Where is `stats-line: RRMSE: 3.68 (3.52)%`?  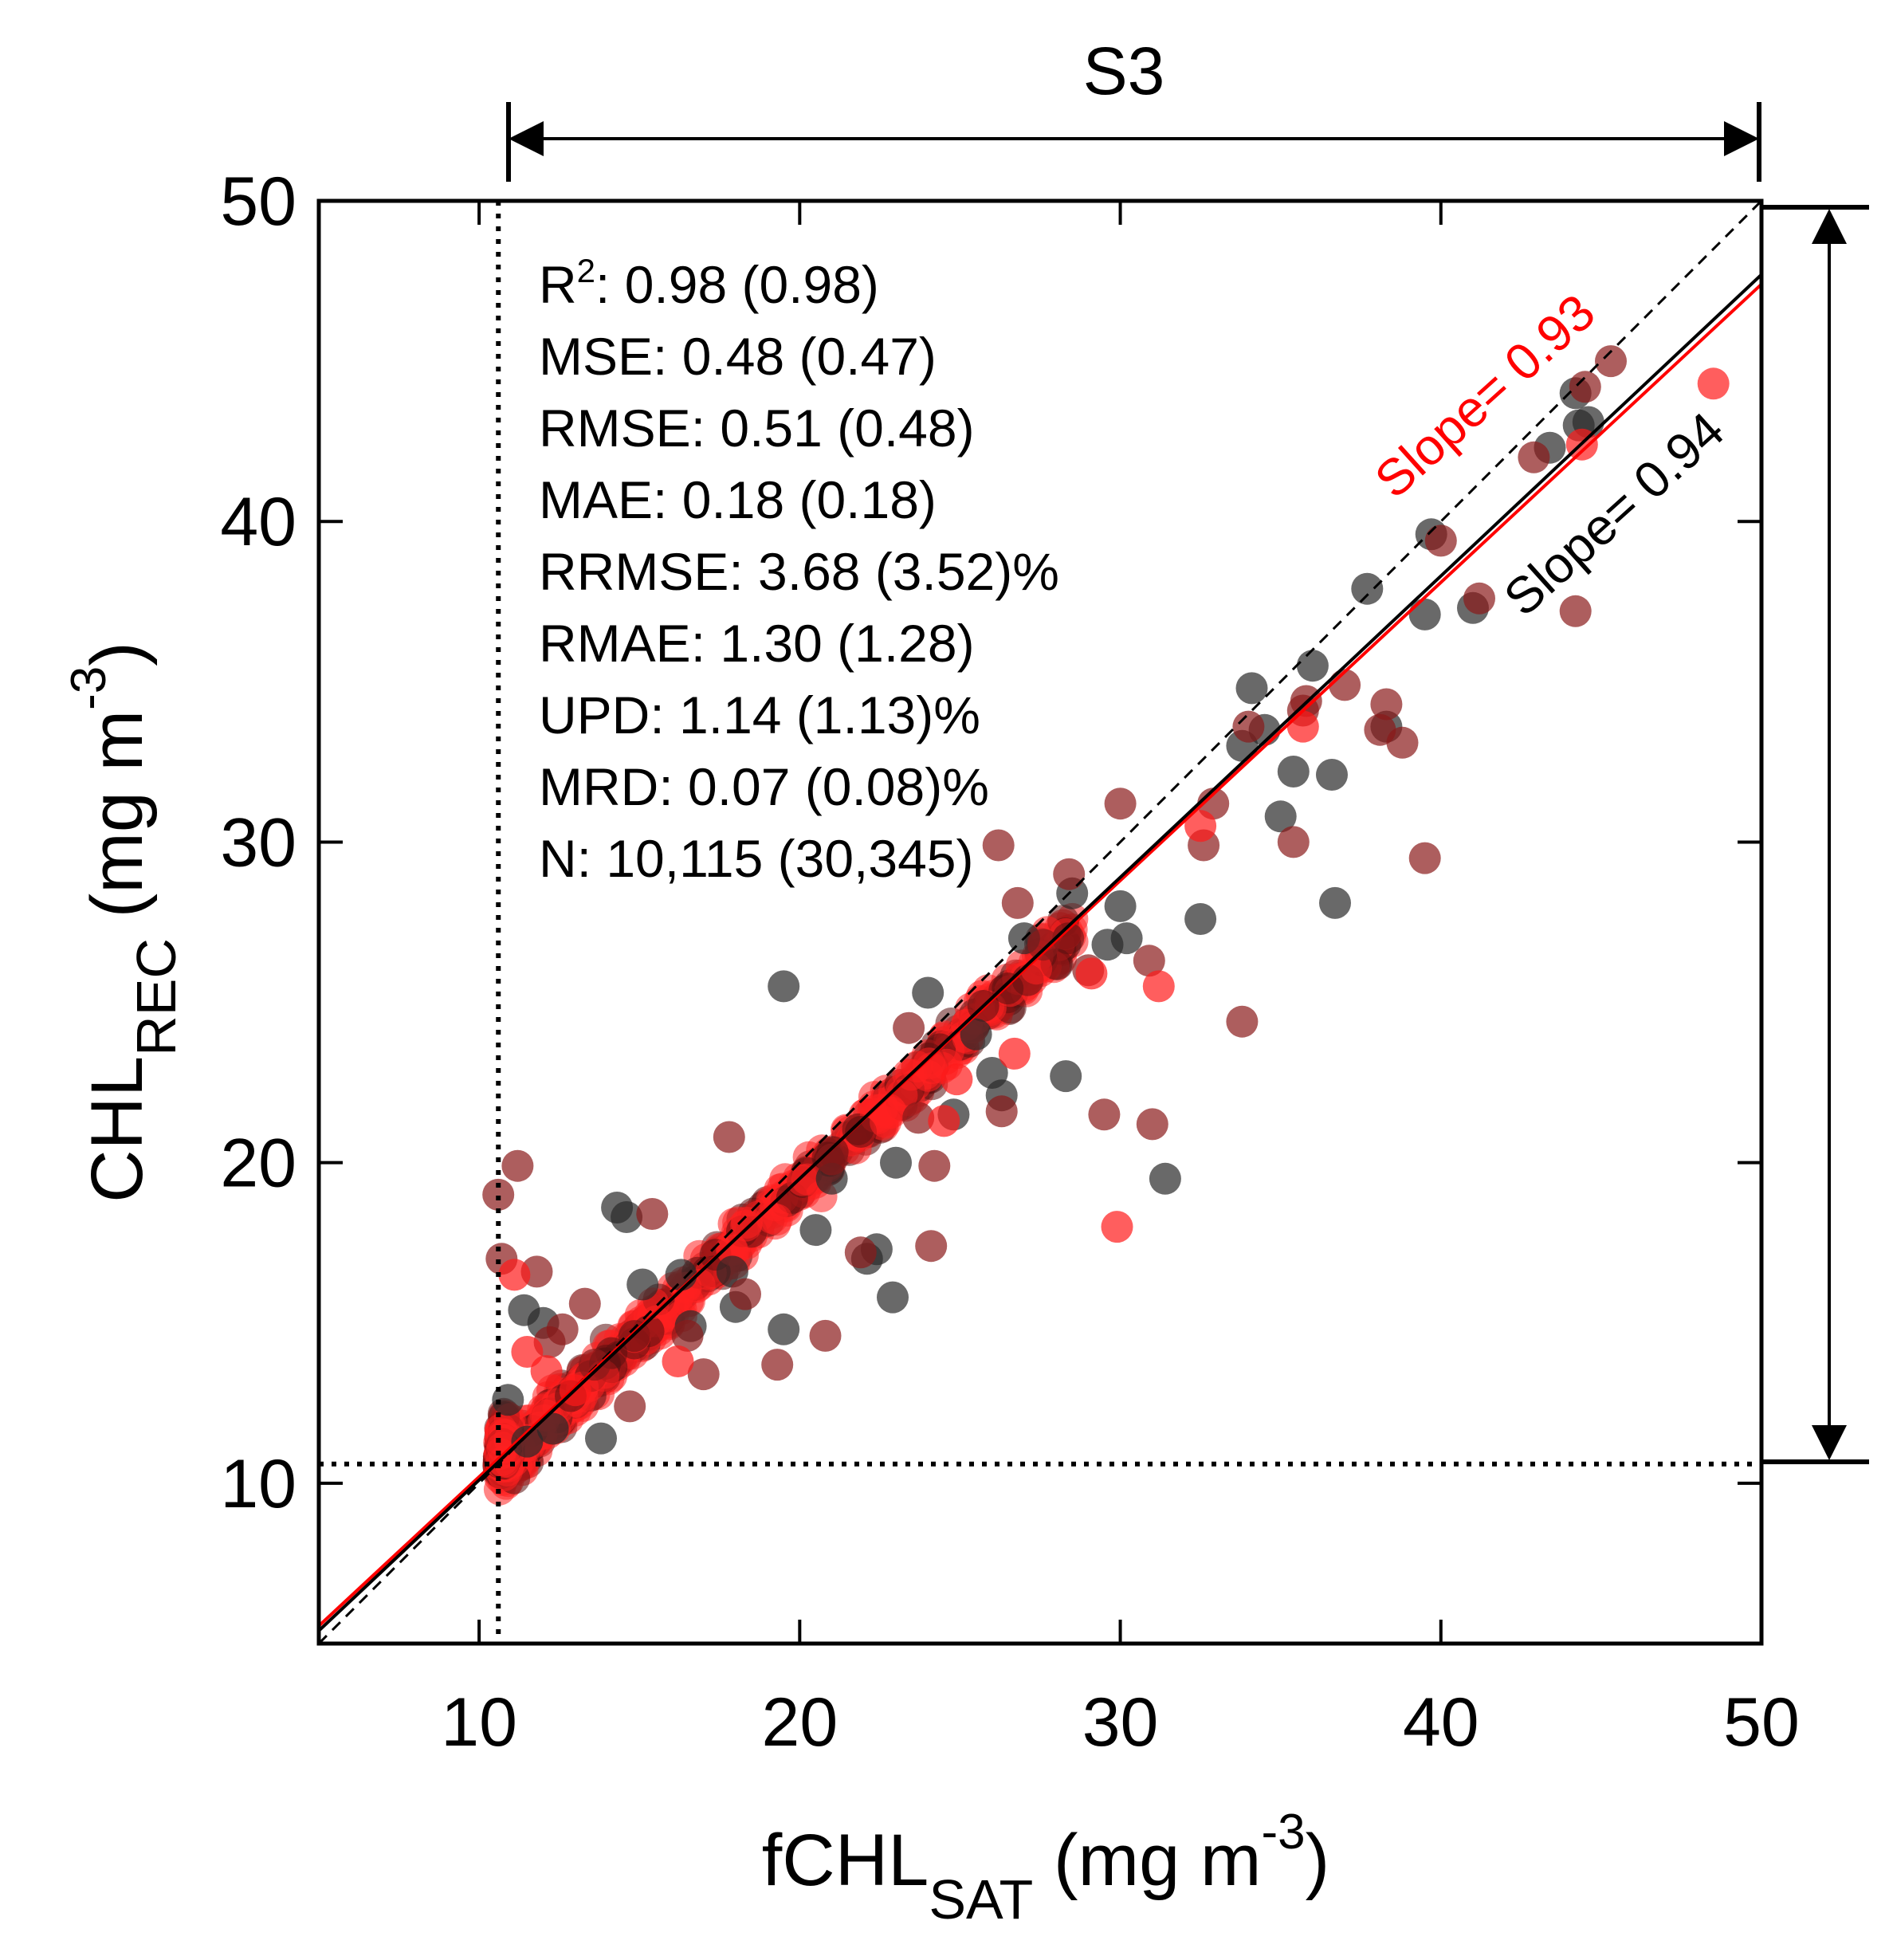 stats-line: RRMSE: 3.68 (3.52)% is located at coordinates (799, 571).